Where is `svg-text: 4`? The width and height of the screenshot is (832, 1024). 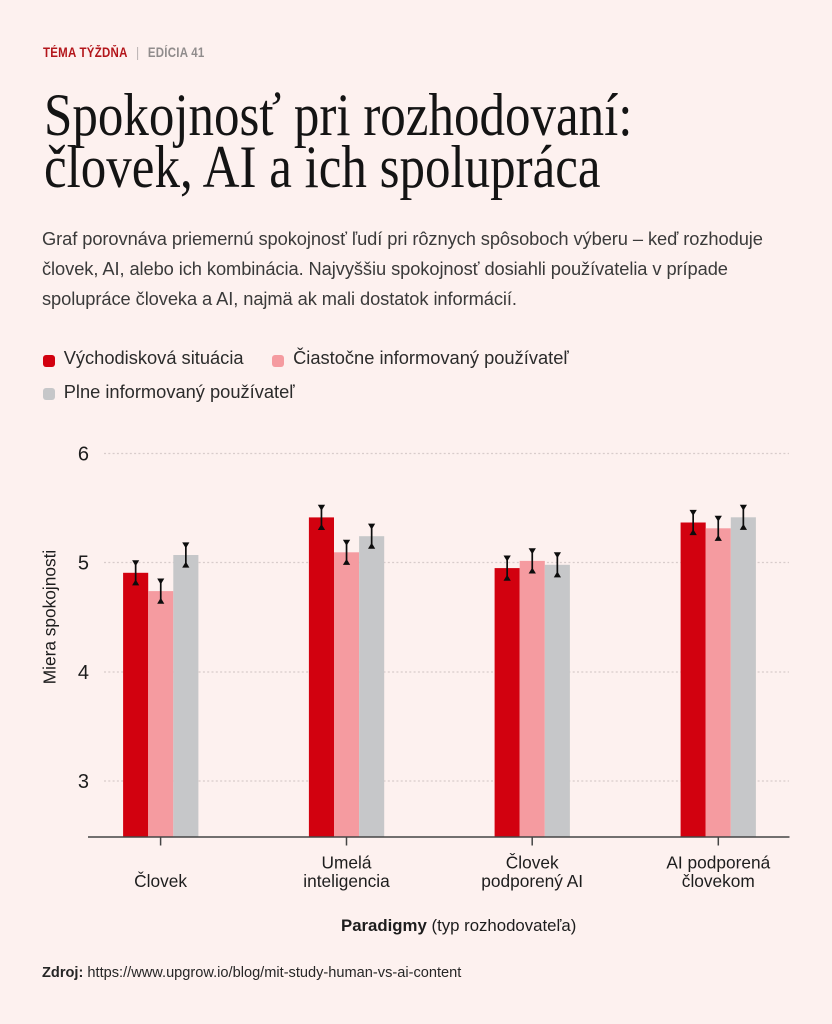
svg-text: 4 is located at coordinates (83, 673).